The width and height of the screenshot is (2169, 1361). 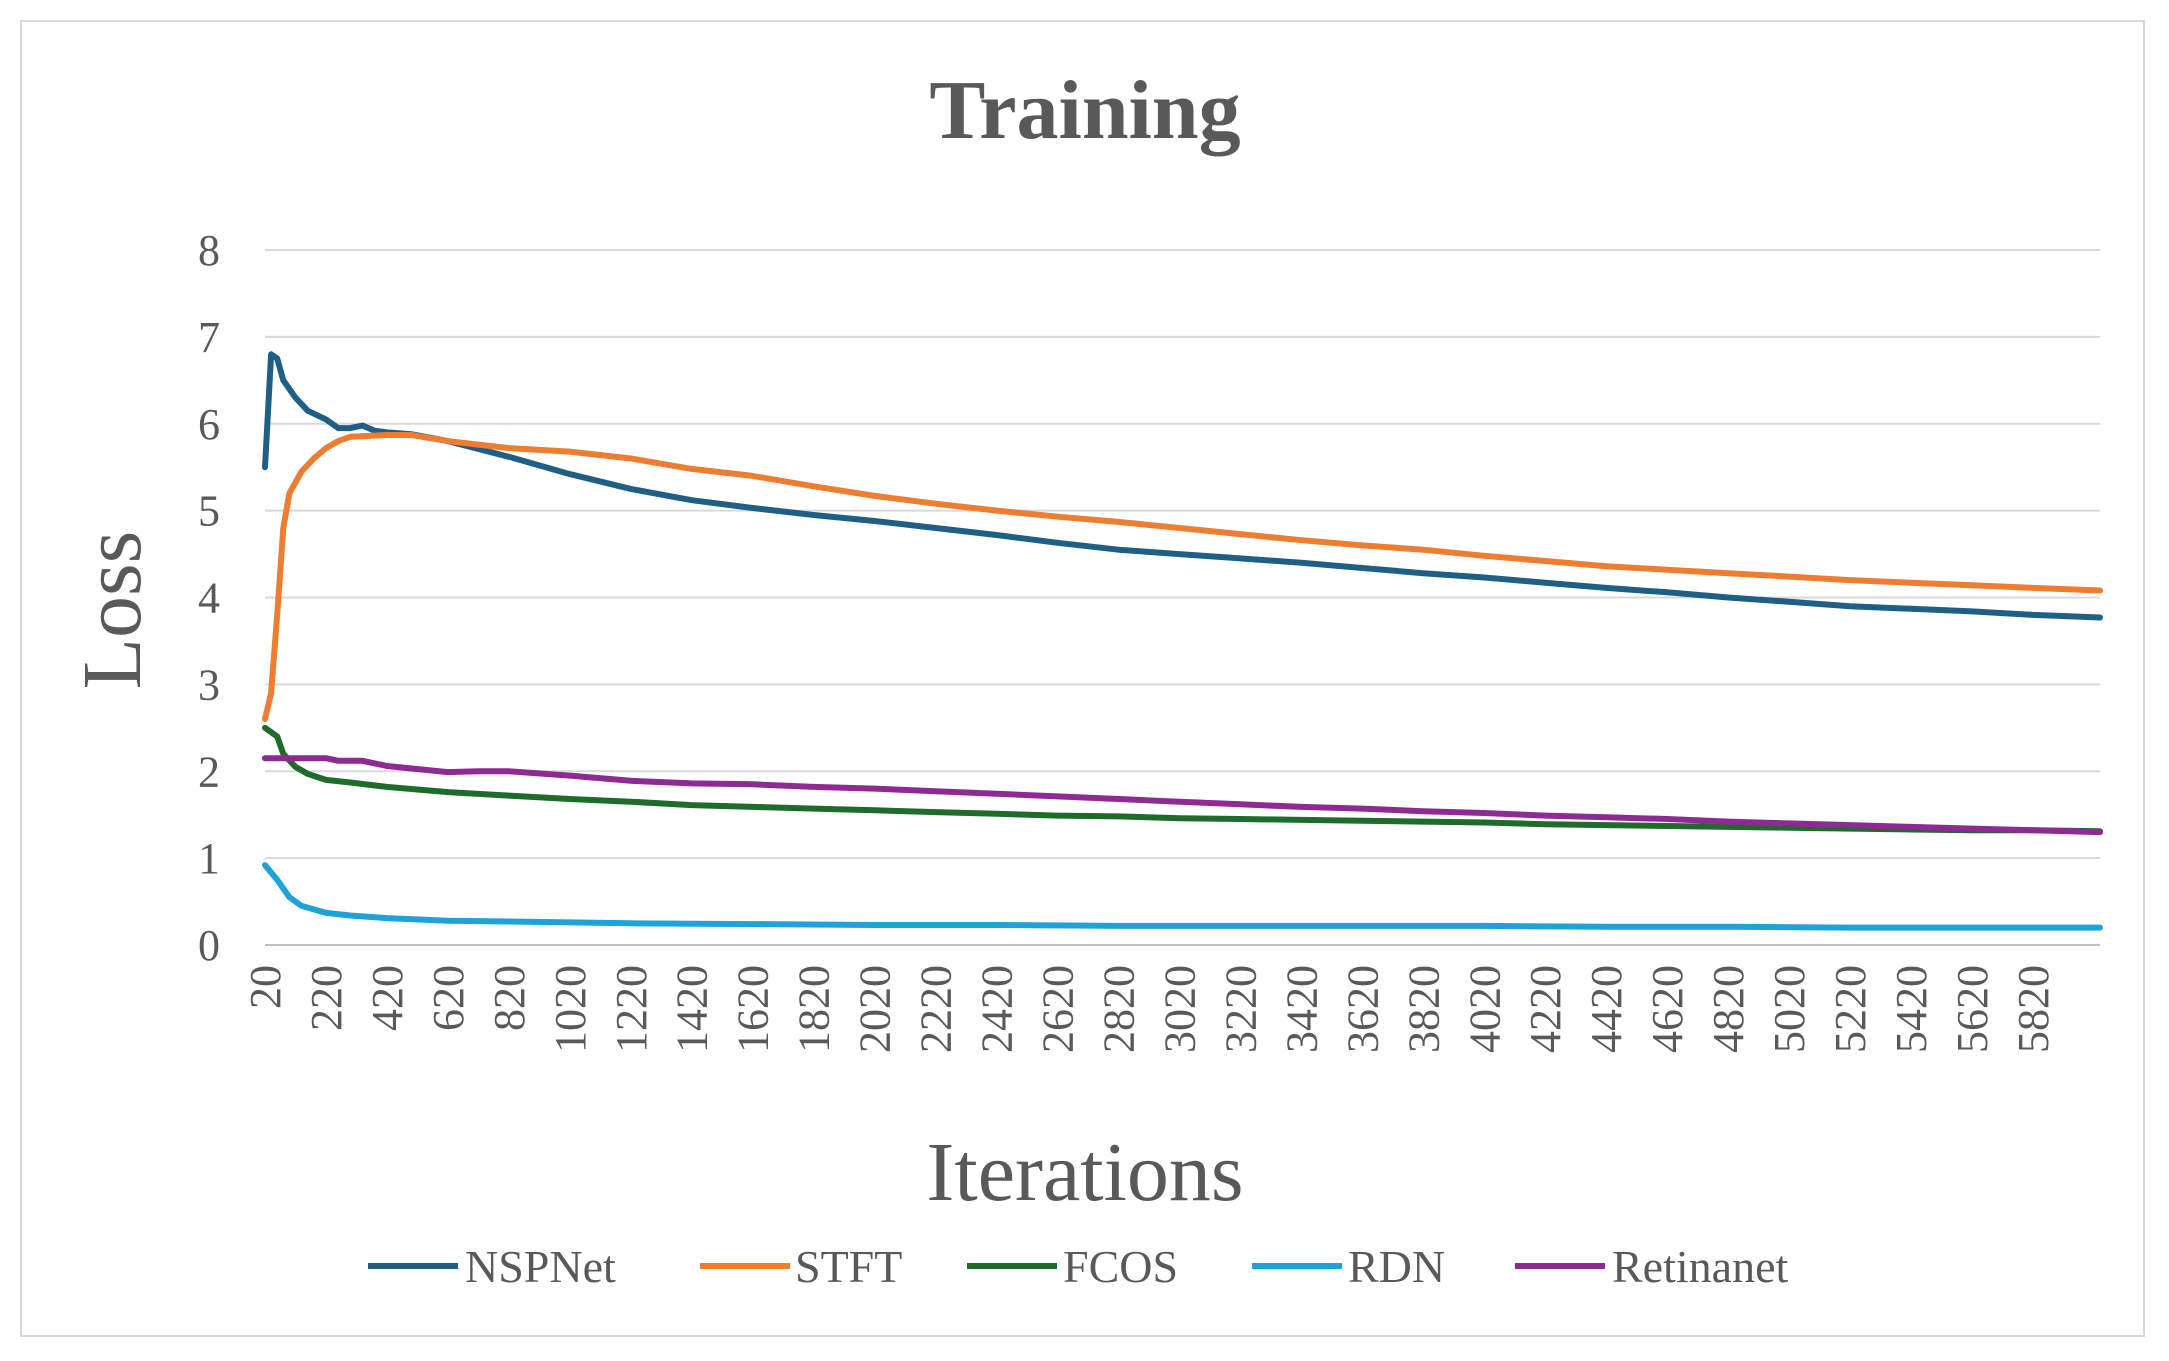 What do you see at coordinates (875, 1009) in the screenshot?
I see `x-tick-label: 2020` at bounding box center [875, 1009].